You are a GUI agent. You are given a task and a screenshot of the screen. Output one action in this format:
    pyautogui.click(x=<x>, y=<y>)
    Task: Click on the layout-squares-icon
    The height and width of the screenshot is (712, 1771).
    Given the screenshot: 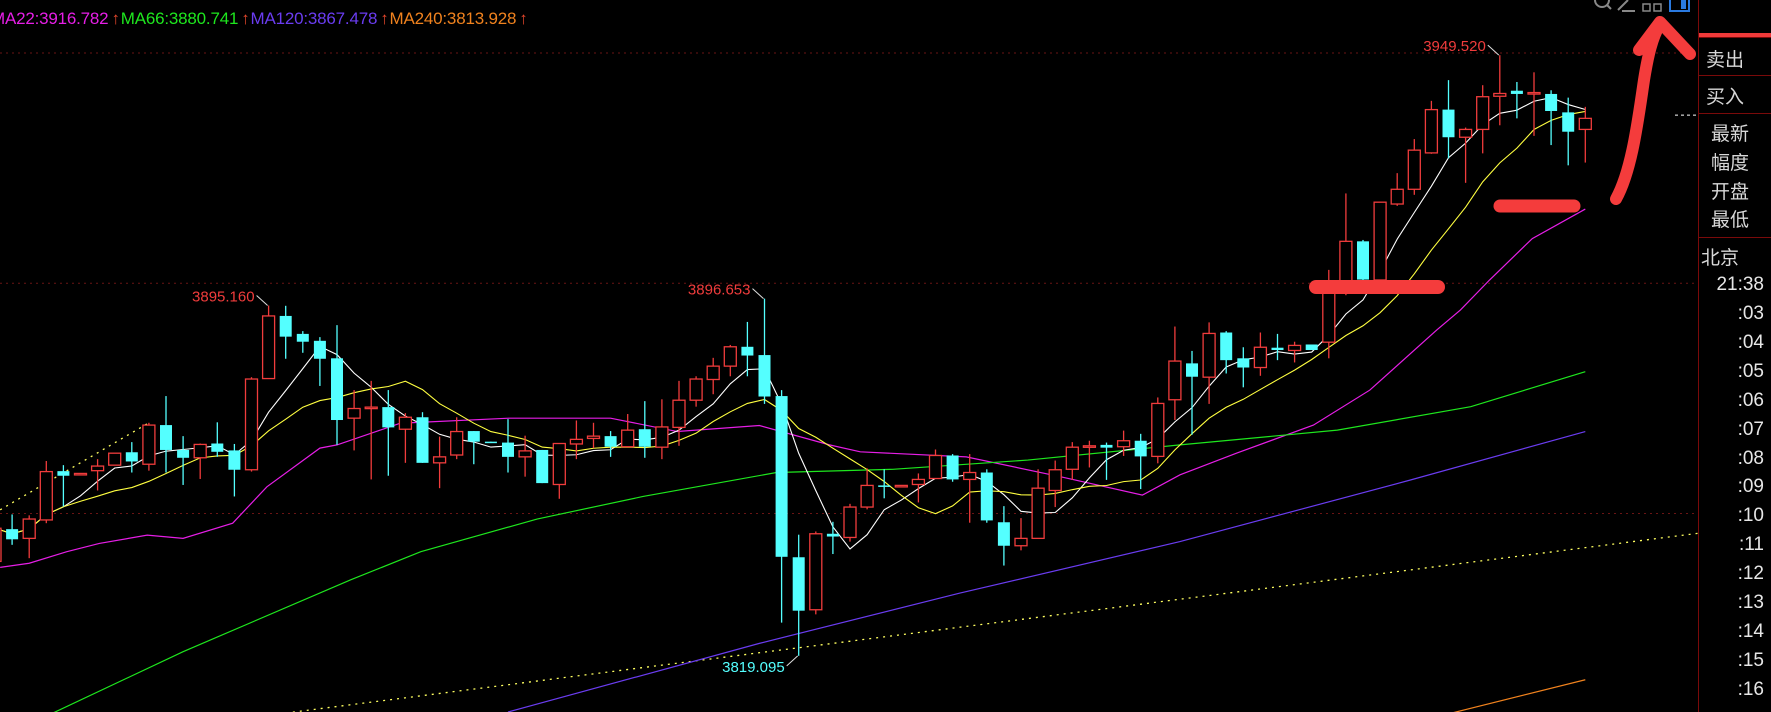 What is the action you would take?
    pyautogui.click(x=1652, y=7)
    